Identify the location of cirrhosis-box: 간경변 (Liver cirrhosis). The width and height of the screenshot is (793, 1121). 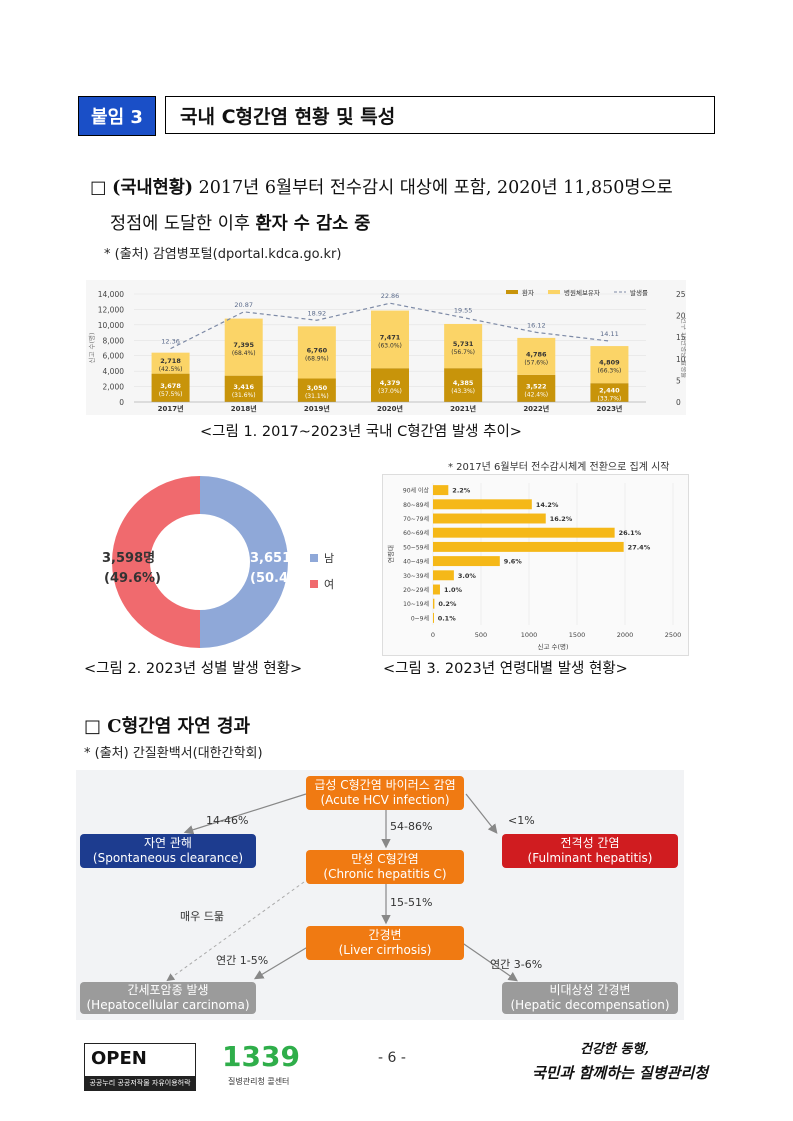
(385, 943).